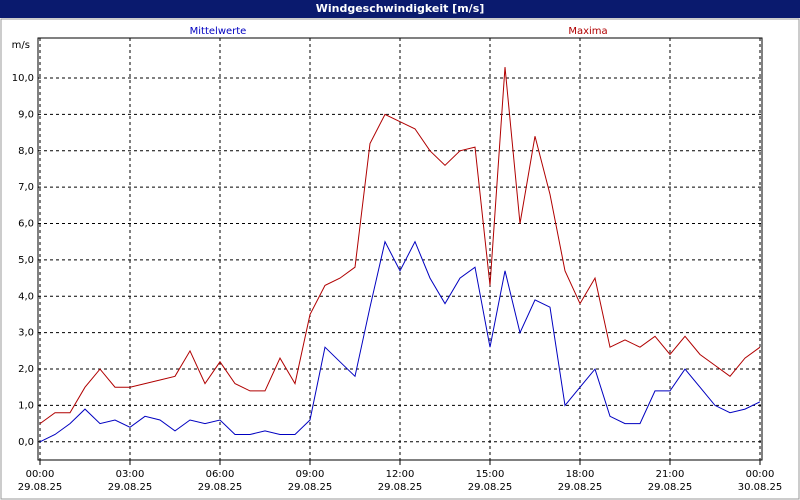 This screenshot has height=500, width=800. Describe the element at coordinates (40, 481) in the screenshot. I see `x-tick-label: 00:00 29.08.25` at that location.